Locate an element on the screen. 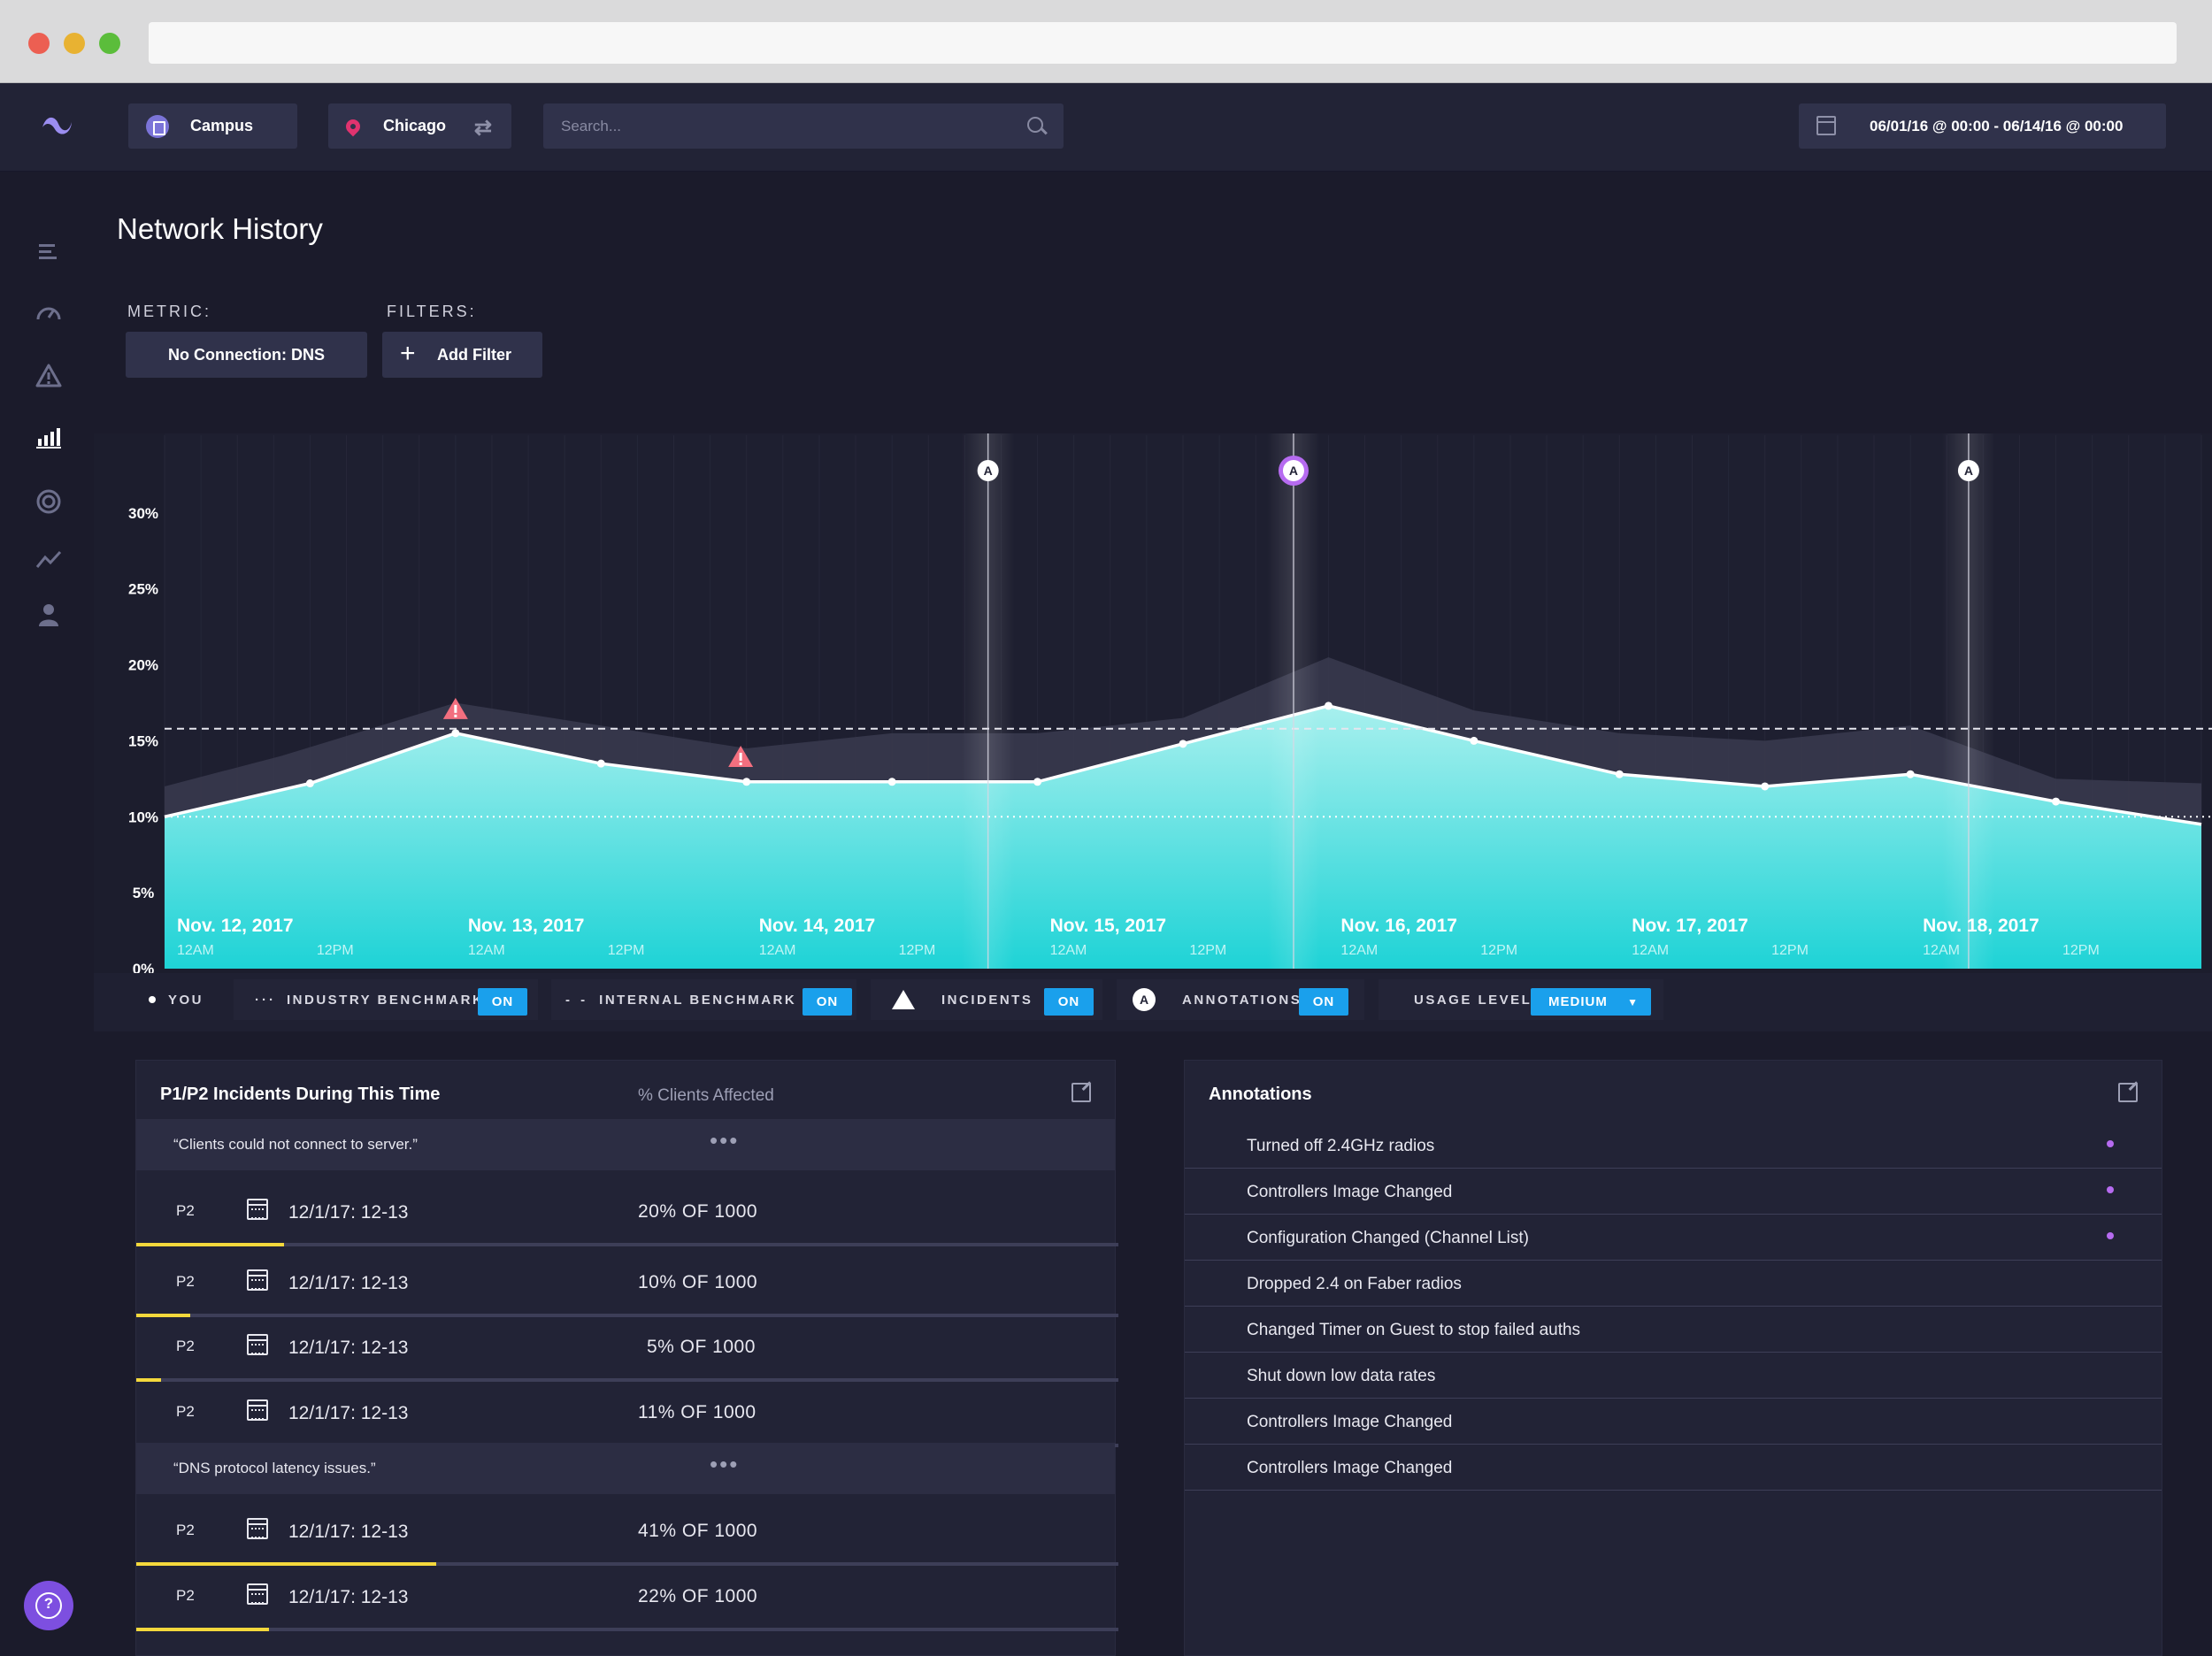  incident-row: P2 12/1/17: 12-13 22% OF 1000 is located at coordinates (627, 1598).